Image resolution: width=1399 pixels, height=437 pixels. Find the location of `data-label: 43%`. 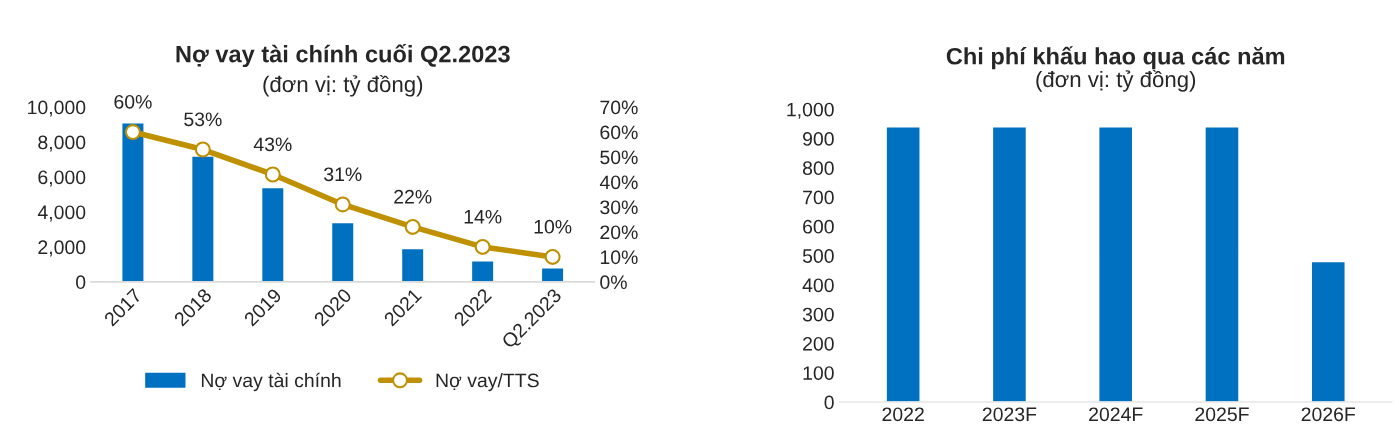

data-label: 43% is located at coordinates (272, 144).